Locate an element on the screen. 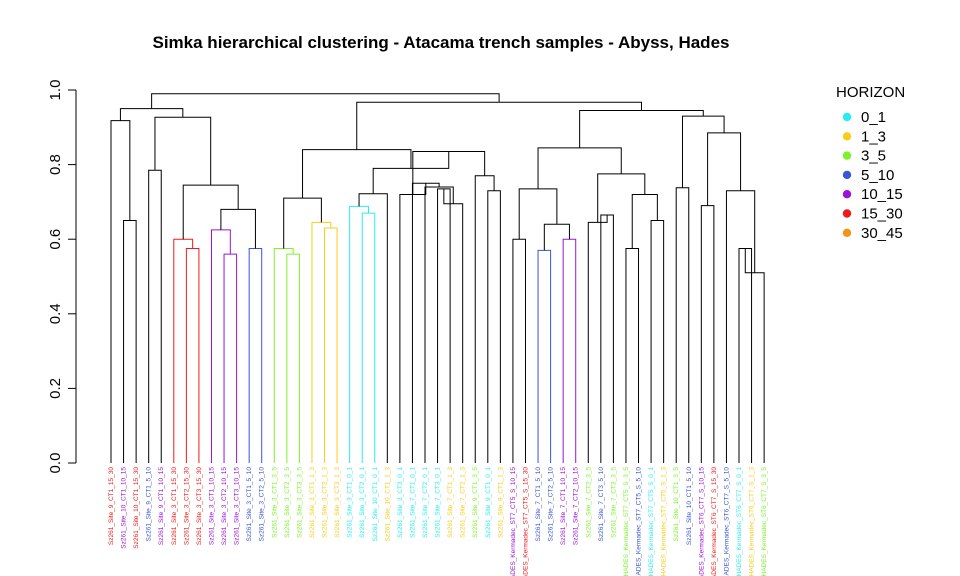  leaf-label: HADES_Kermadec_ST7_CT5_S_10_15 is located at coordinates (513, 521).